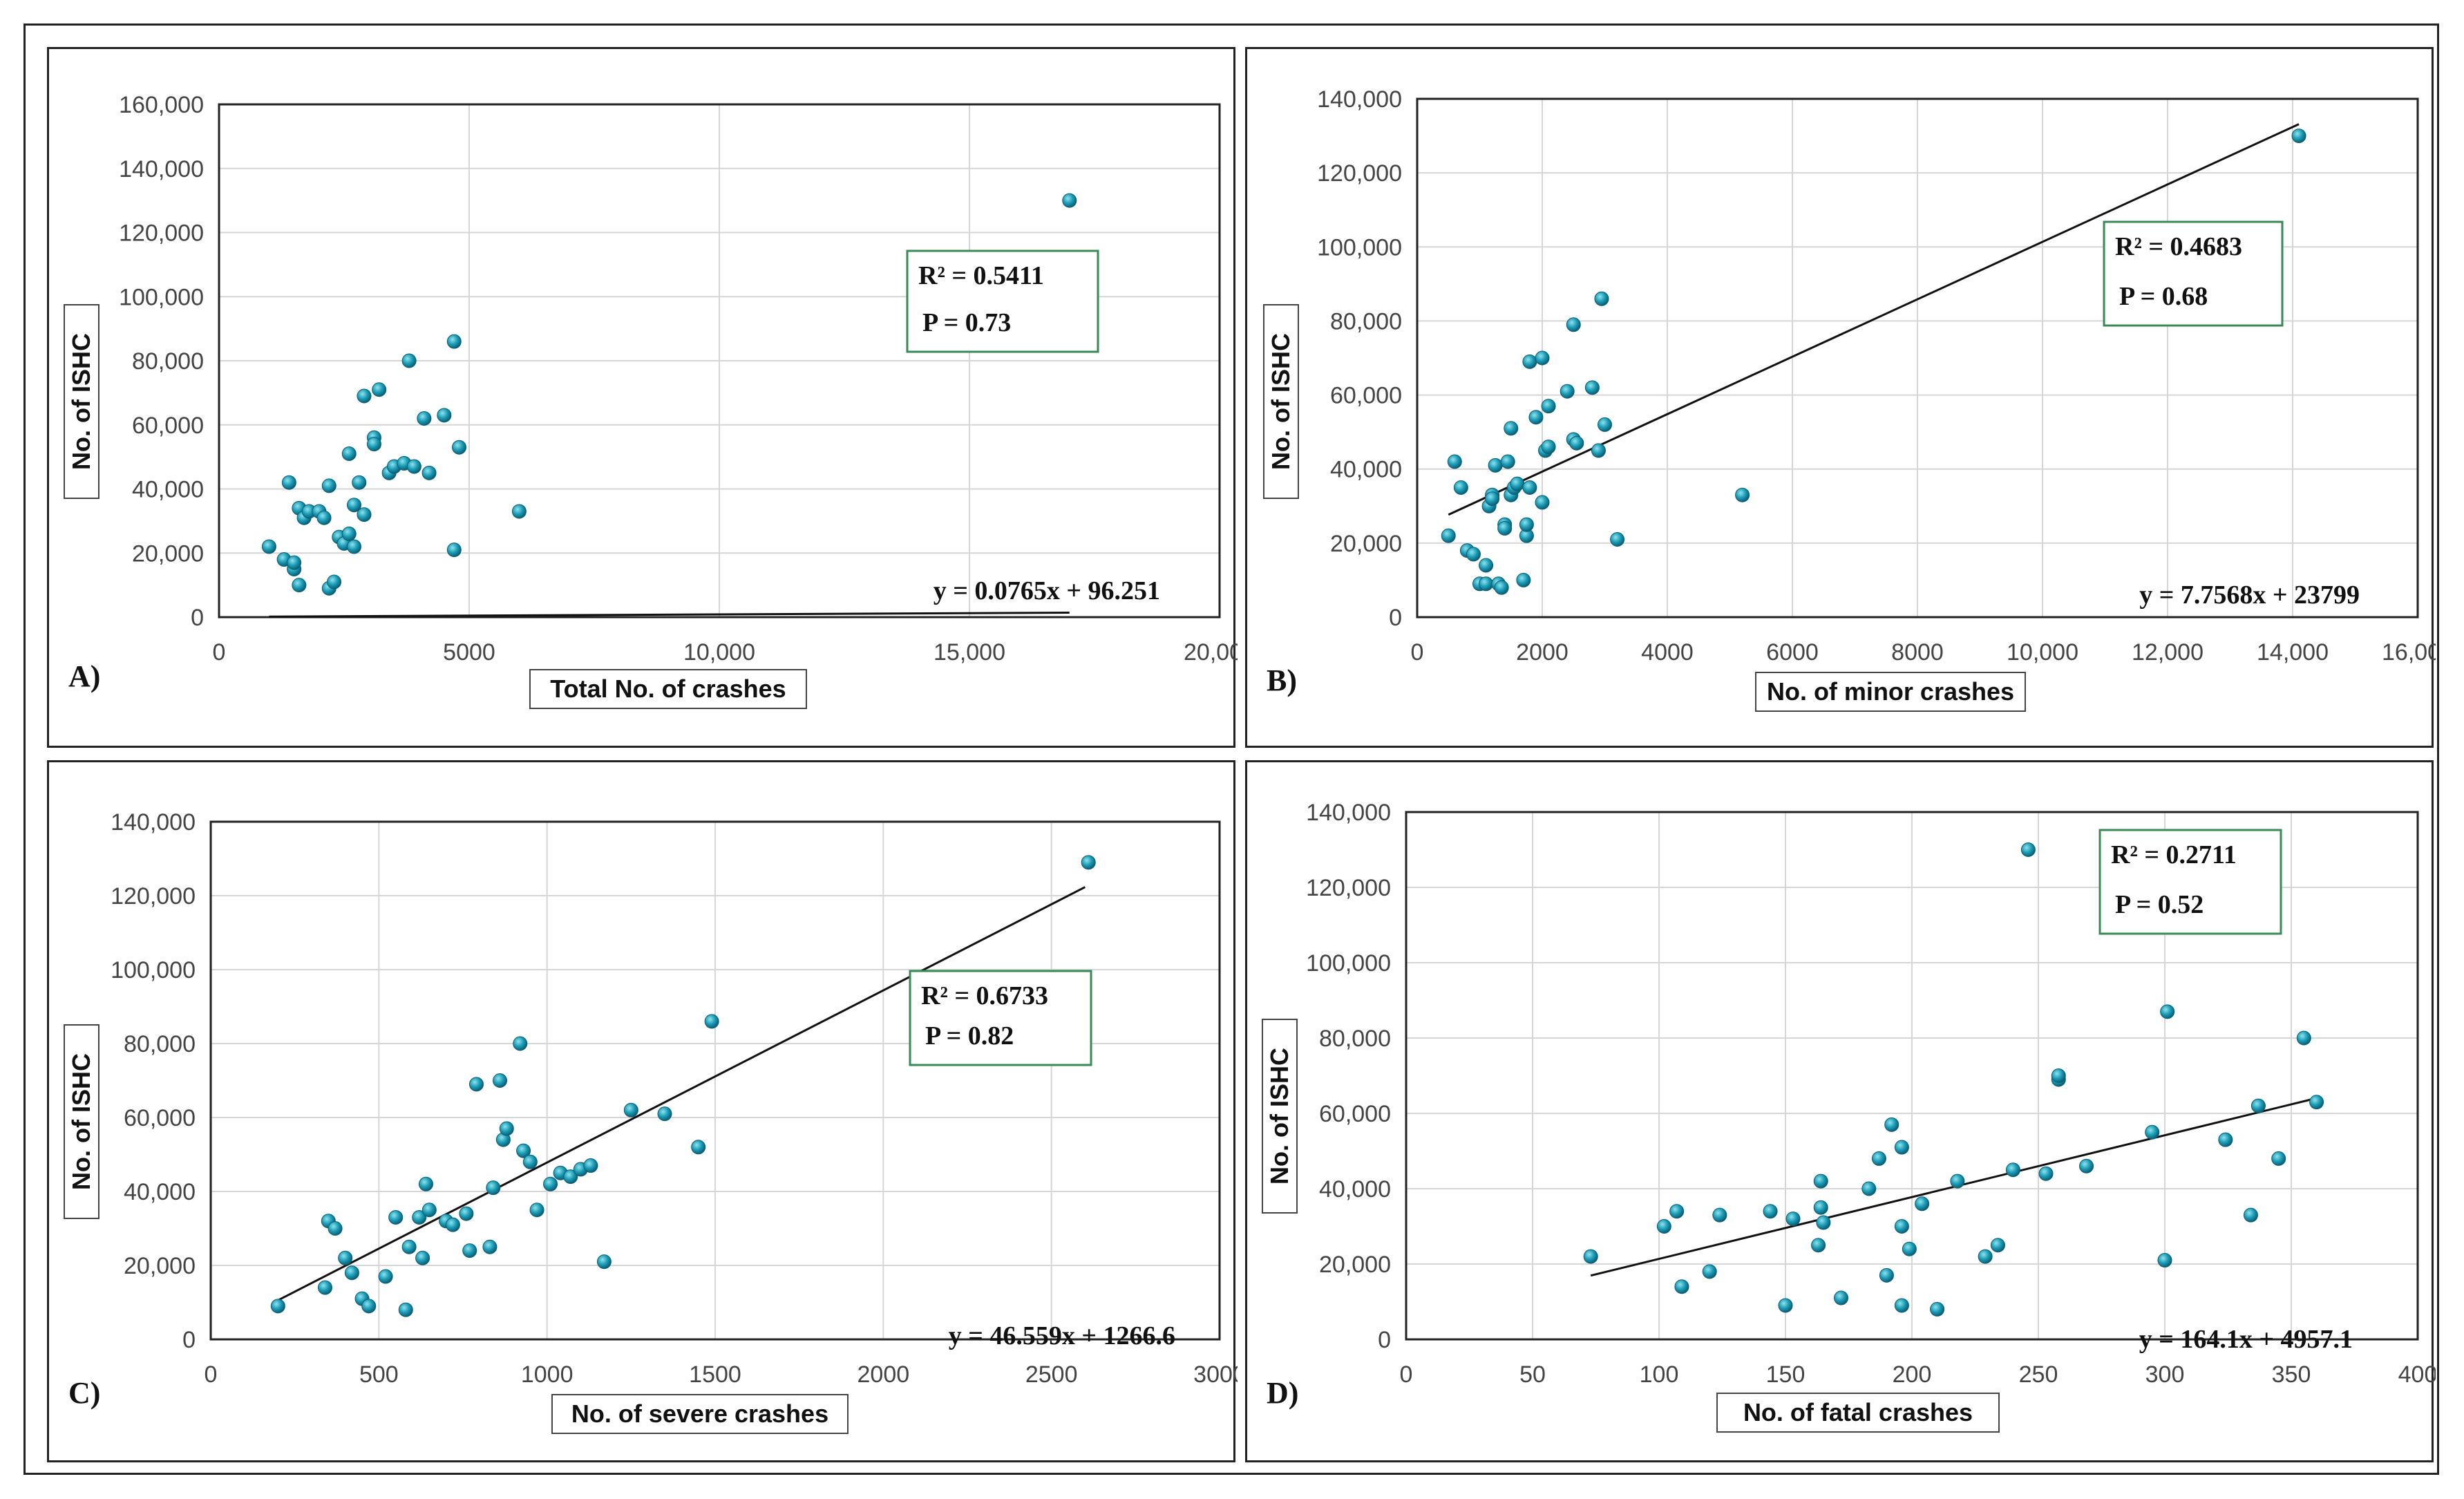 This screenshot has height=1499, width=2464. I want to click on trendline-equation: y = 0.0765x + 96.251, so click(1047, 590).